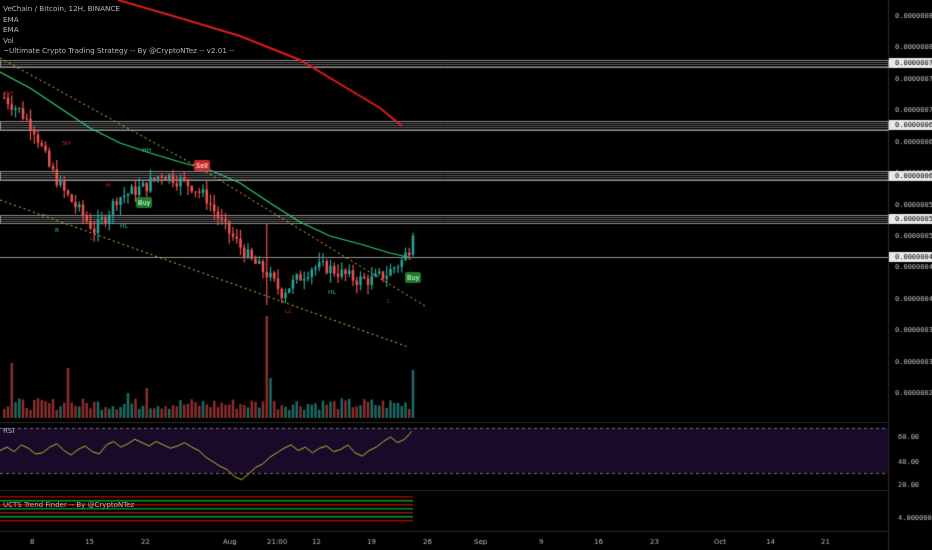 This screenshot has height=550, width=932. Describe the element at coordinates (61, 8) in the screenshot. I see `symbol-title: VeChain / Bitcoin, 12H, BINANCE` at that location.